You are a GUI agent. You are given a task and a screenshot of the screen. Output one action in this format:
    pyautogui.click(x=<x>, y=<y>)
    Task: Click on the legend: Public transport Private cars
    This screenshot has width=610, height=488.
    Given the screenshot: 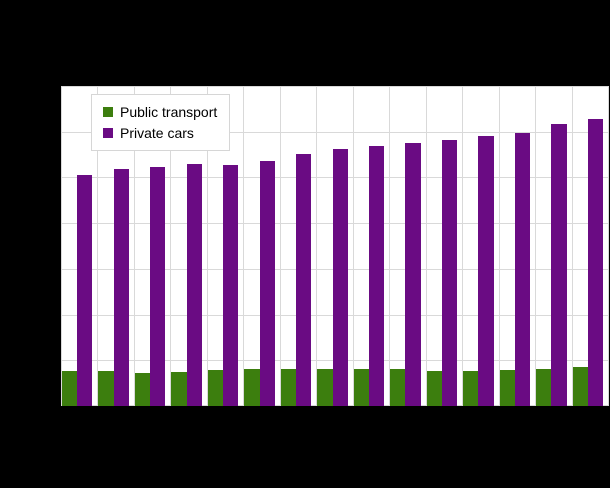 What is the action you would take?
    pyautogui.click(x=160, y=122)
    